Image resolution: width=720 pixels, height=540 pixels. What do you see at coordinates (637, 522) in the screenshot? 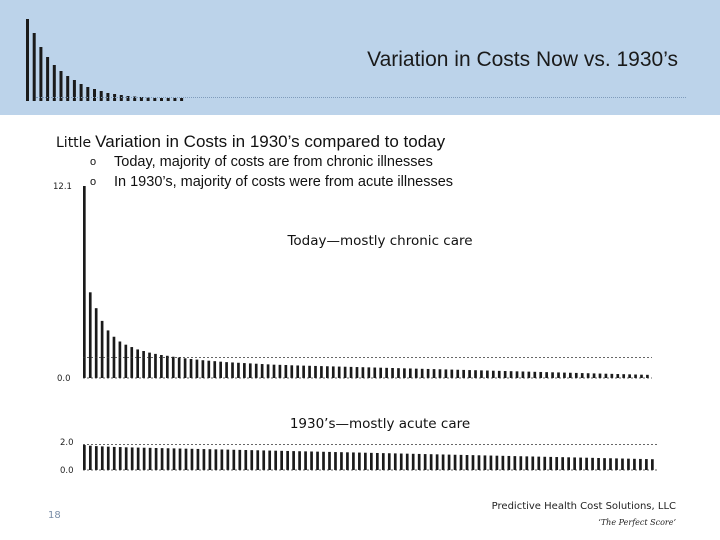
I see `company-tagline: ‘The Perfect Score’` at bounding box center [637, 522].